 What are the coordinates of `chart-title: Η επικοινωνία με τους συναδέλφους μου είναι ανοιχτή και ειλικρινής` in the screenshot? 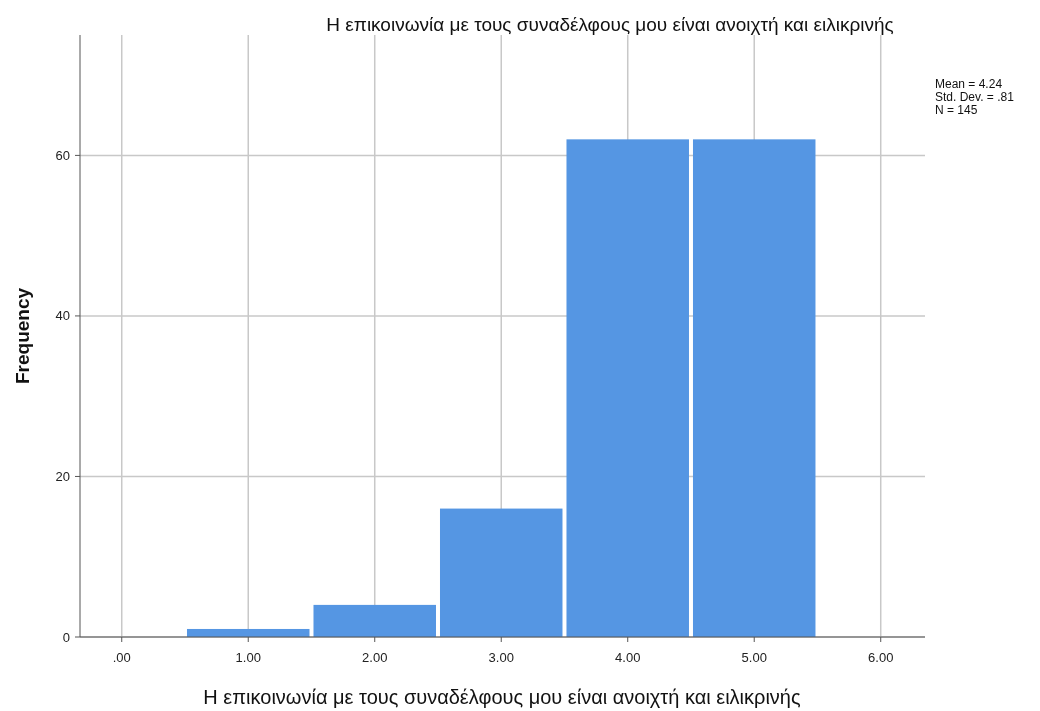 It's located at (610, 24).